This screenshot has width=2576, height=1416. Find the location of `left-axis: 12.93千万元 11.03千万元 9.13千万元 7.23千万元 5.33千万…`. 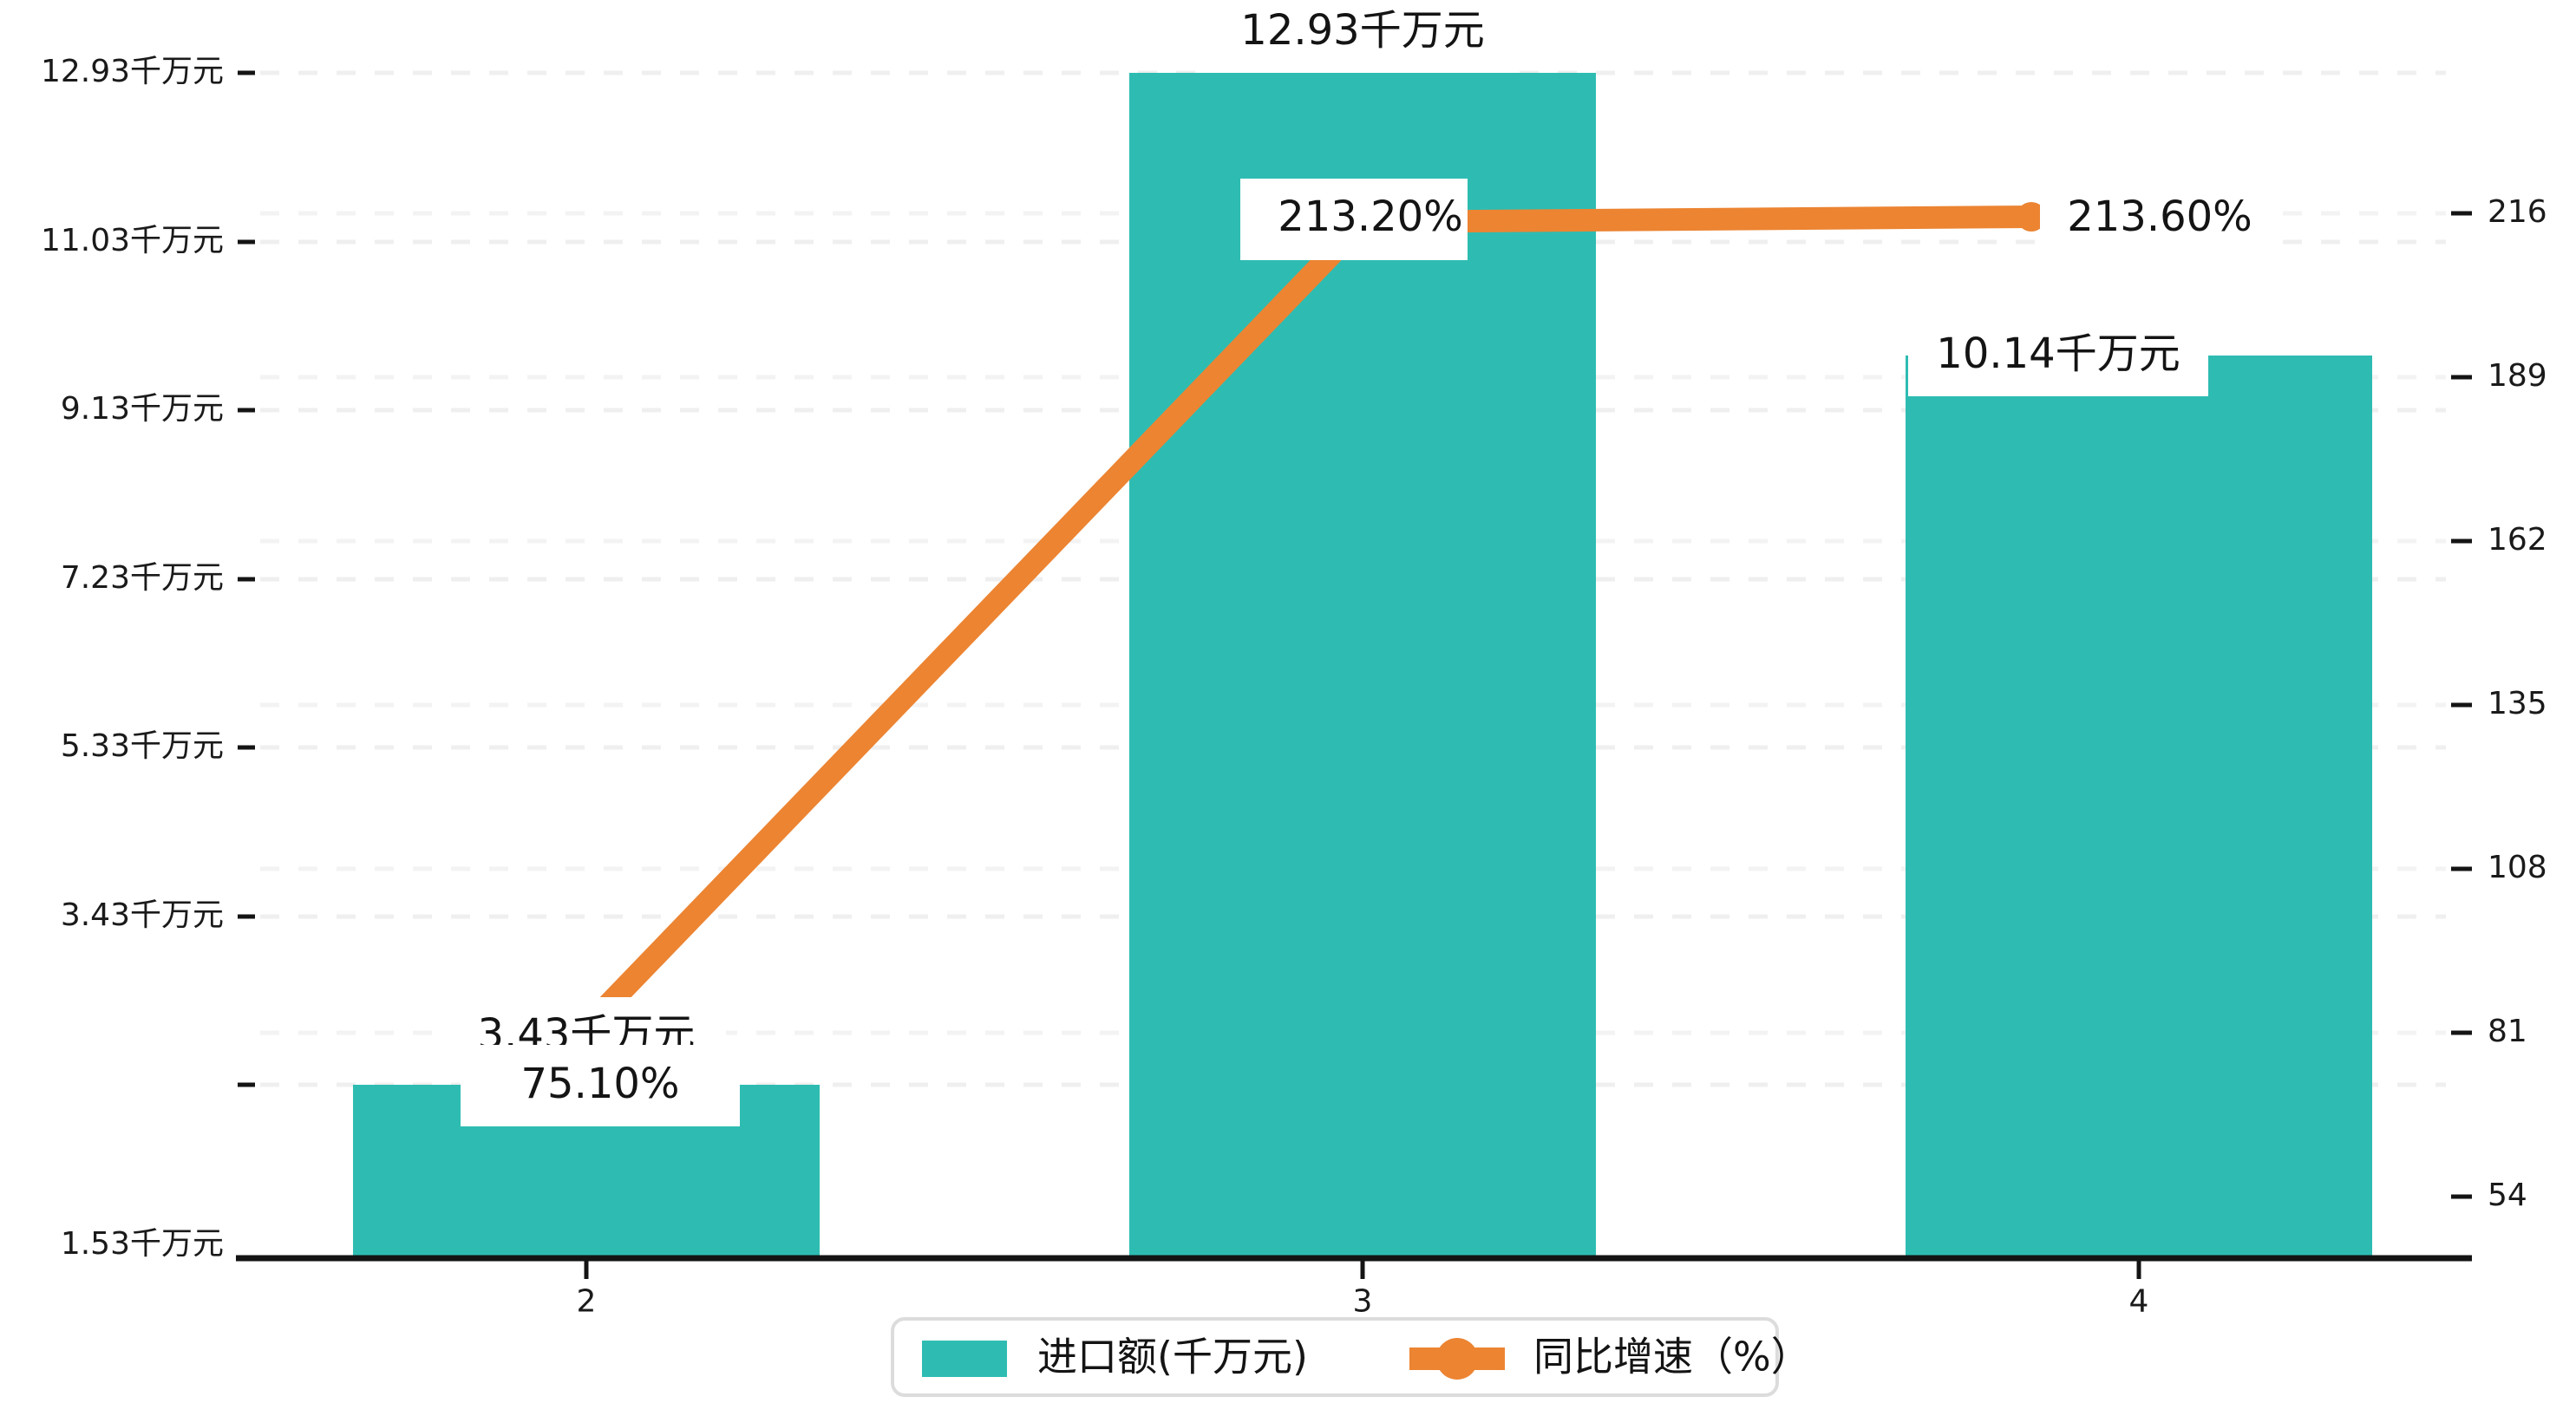

left-axis: 12.93千万元 11.03千万元 9.13千万元 7.23千万元 5.33千万… is located at coordinates (148, 658).